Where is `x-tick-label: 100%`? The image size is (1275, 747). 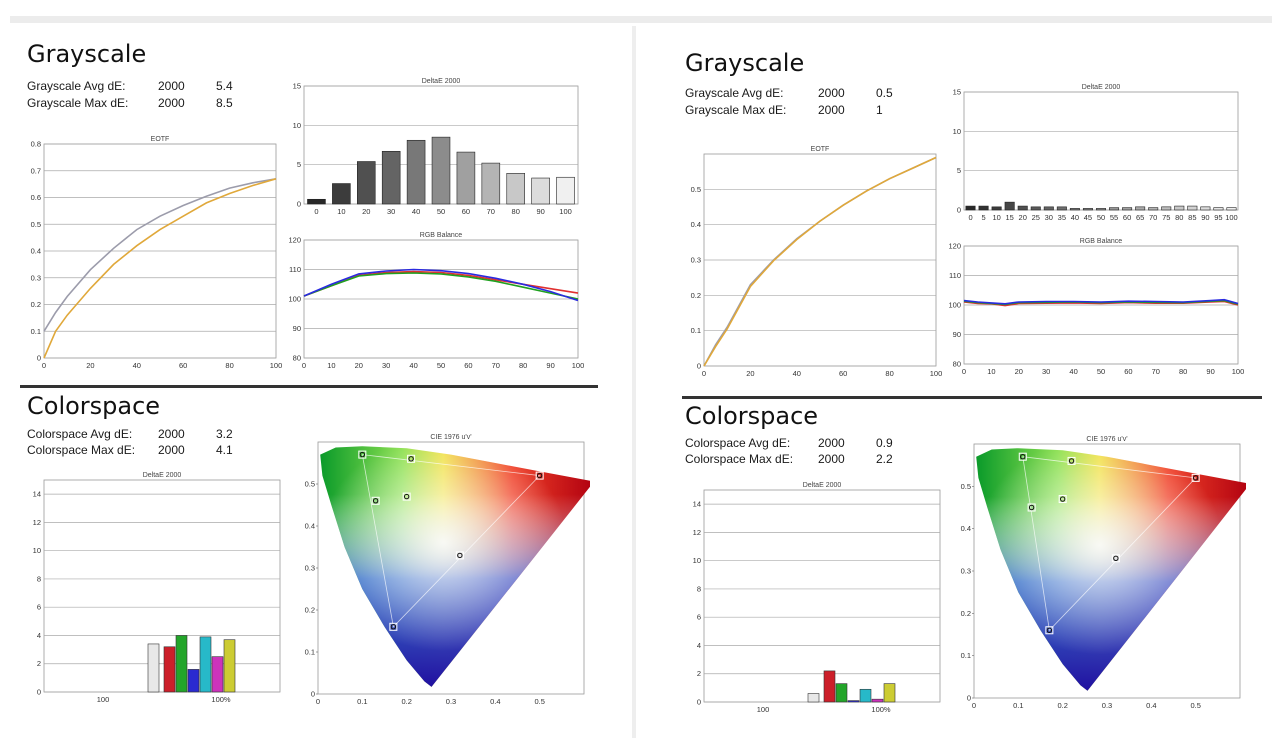 x-tick-label: 100% is located at coordinates (221, 699).